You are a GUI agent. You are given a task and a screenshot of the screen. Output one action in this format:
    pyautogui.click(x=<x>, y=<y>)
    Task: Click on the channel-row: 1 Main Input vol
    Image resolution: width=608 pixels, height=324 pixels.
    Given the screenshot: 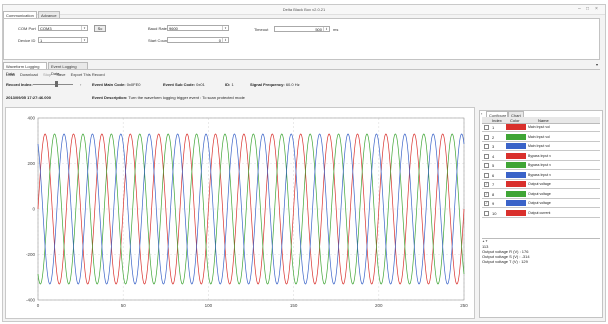 What is the action you would take?
    pyautogui.click(x=541, y=127)
    